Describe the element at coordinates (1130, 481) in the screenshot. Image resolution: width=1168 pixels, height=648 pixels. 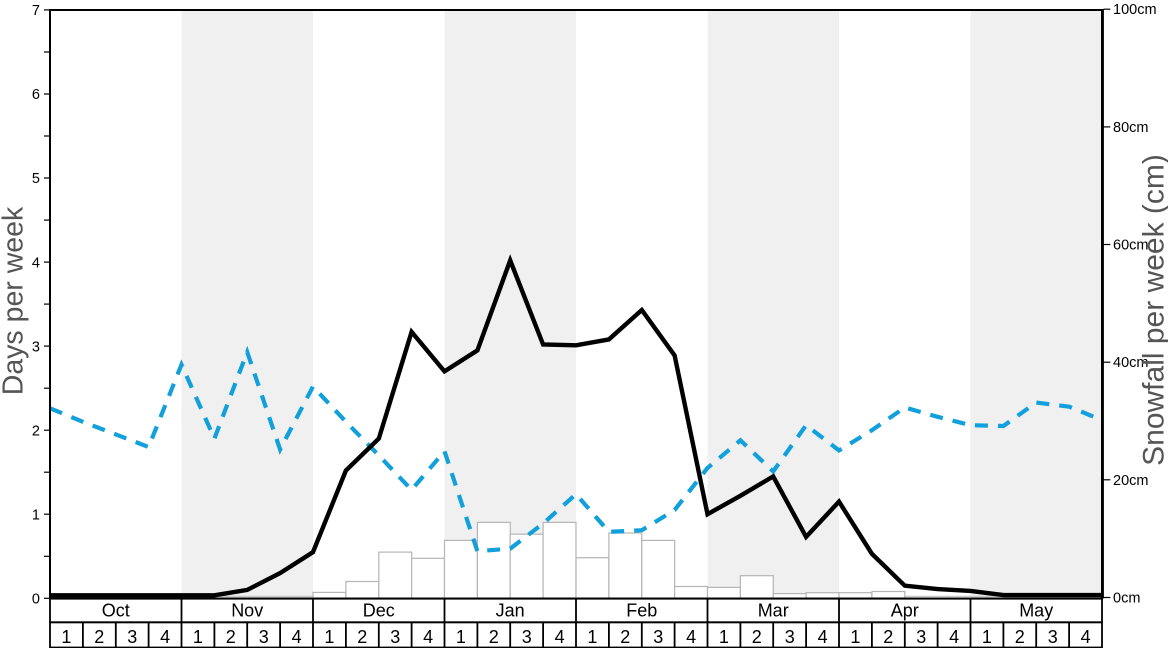
I see `svg-text: 20cm` at that location.